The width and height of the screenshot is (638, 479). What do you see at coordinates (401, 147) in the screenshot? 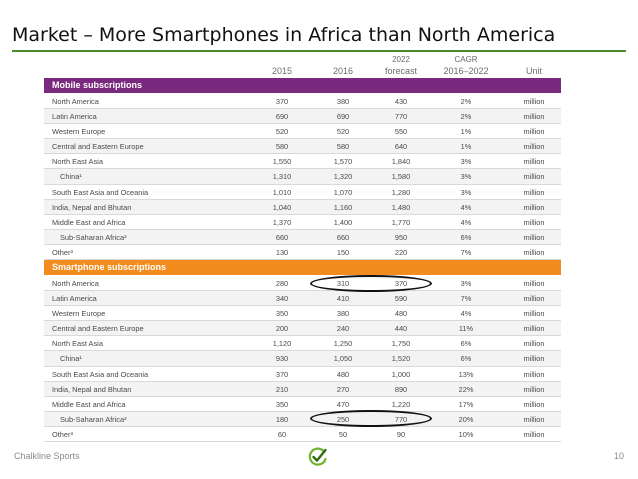
I see `value-2022-cell: 640` at bounding box center [401, 147].